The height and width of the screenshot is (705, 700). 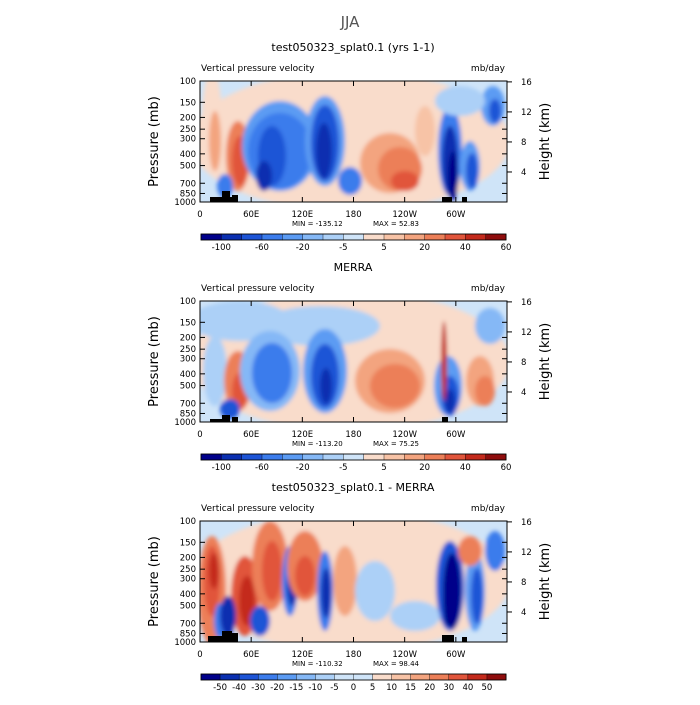 I want to click on min-label: MIN = -110.32, so click(x=317, y=664).